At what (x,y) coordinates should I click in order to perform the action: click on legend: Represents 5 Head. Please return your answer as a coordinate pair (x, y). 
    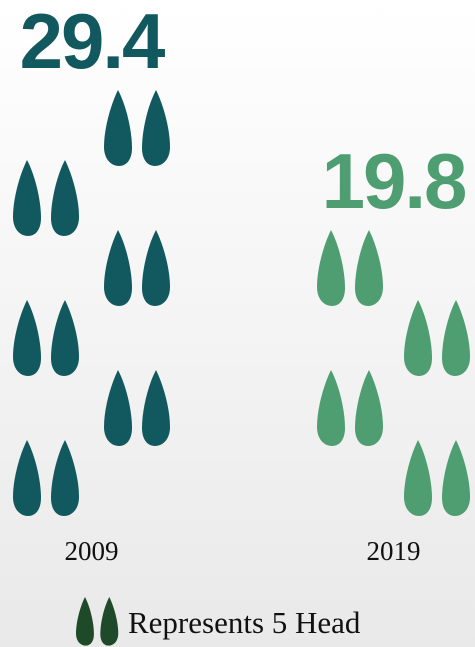
    Looking at the image, I should click on (218, 621).